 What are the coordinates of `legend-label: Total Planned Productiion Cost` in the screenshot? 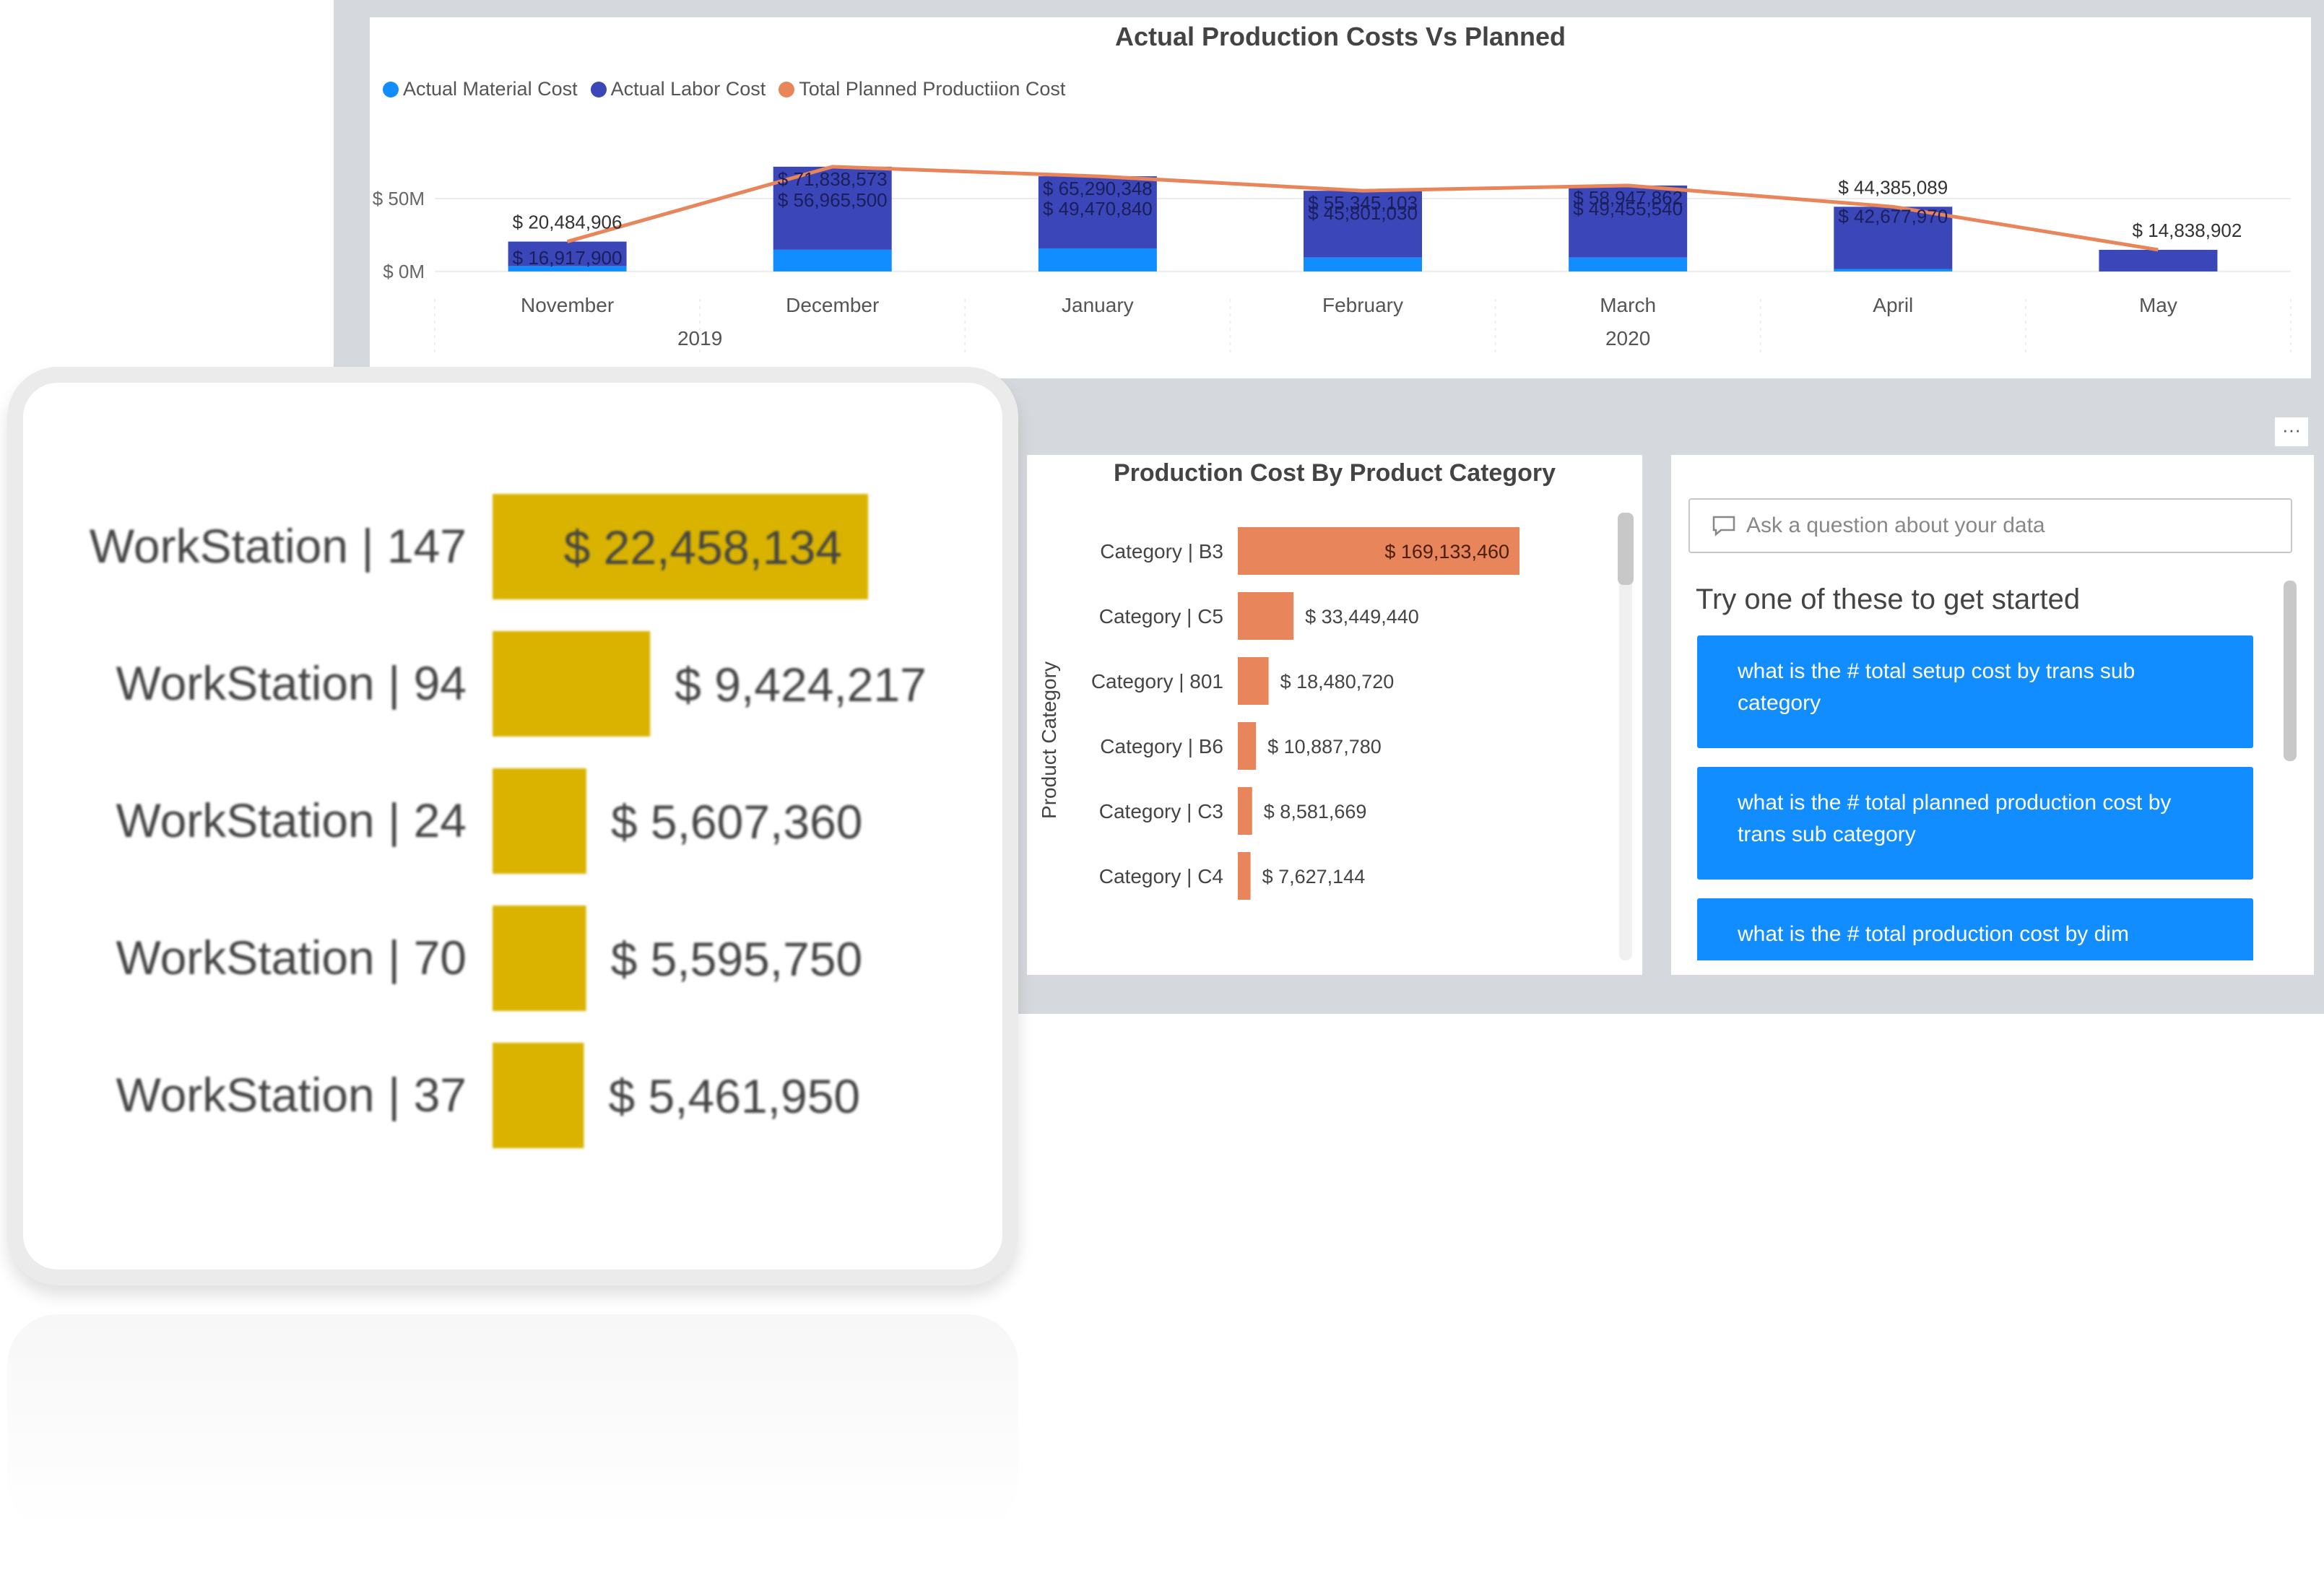 It's located at (932, 89).